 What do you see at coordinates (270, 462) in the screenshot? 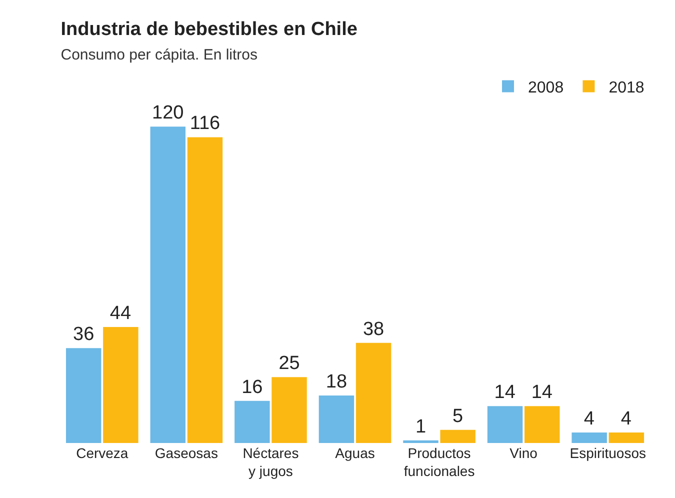
I see `x-tick-label: Néctares y jugos` at bounding box center [270, 462].